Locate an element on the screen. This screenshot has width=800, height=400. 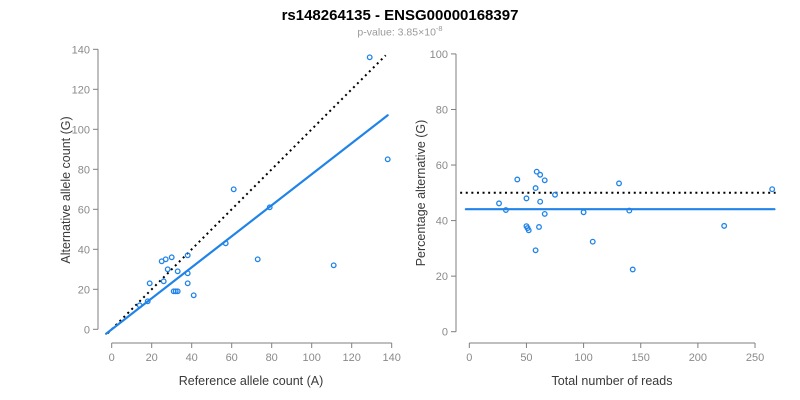
left-y-axis-title: Alternative allele count (G) is located at coordinates (66, 189).